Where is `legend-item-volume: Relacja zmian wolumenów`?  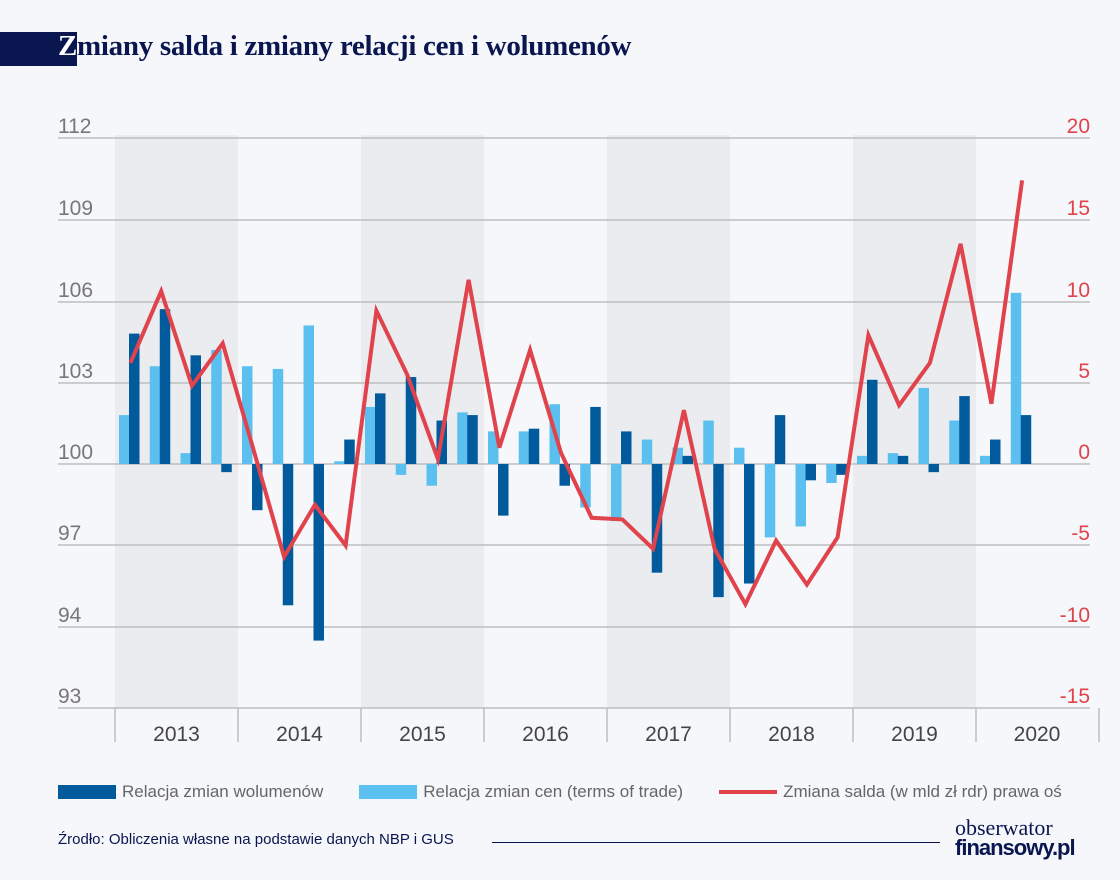
legend-item-volume: Relacja zmian wolumenów is located at coordinates (190, 792).